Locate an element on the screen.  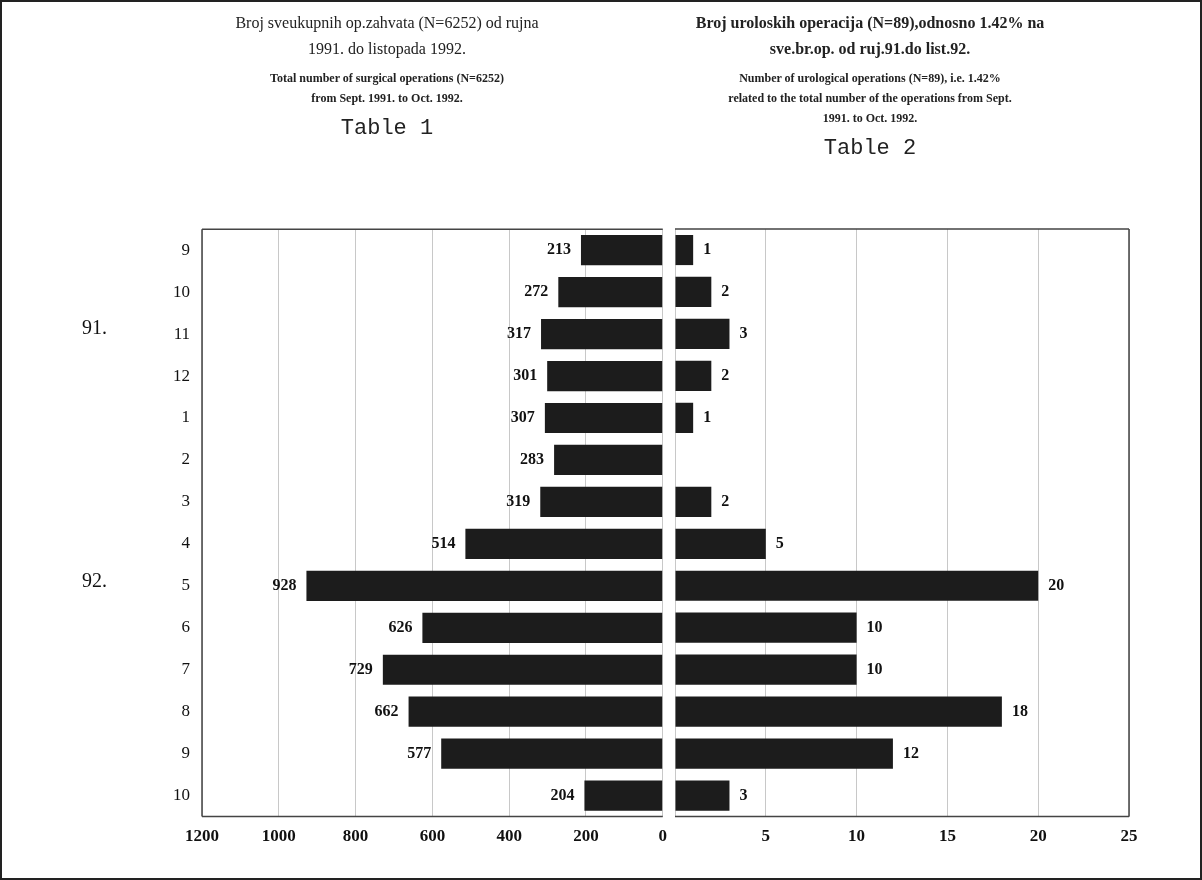
y-tick-label: 2 is located at coordinates (185, 459).